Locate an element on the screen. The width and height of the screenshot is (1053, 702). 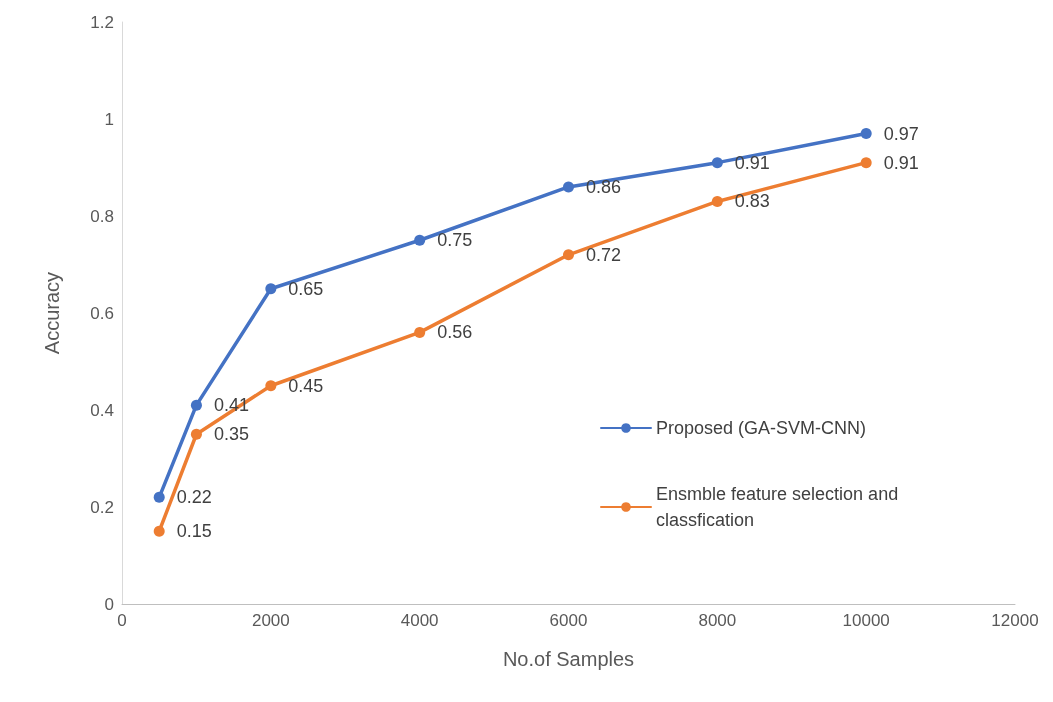
data-label: 0.75 is located at coordinates (455, 240).